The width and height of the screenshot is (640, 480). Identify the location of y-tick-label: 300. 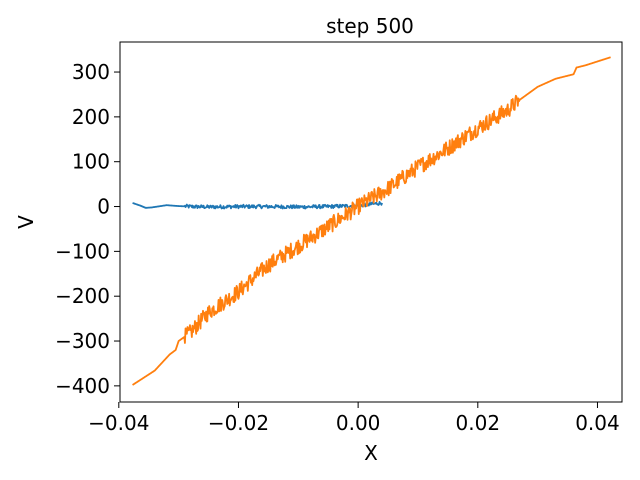
(91, 72).